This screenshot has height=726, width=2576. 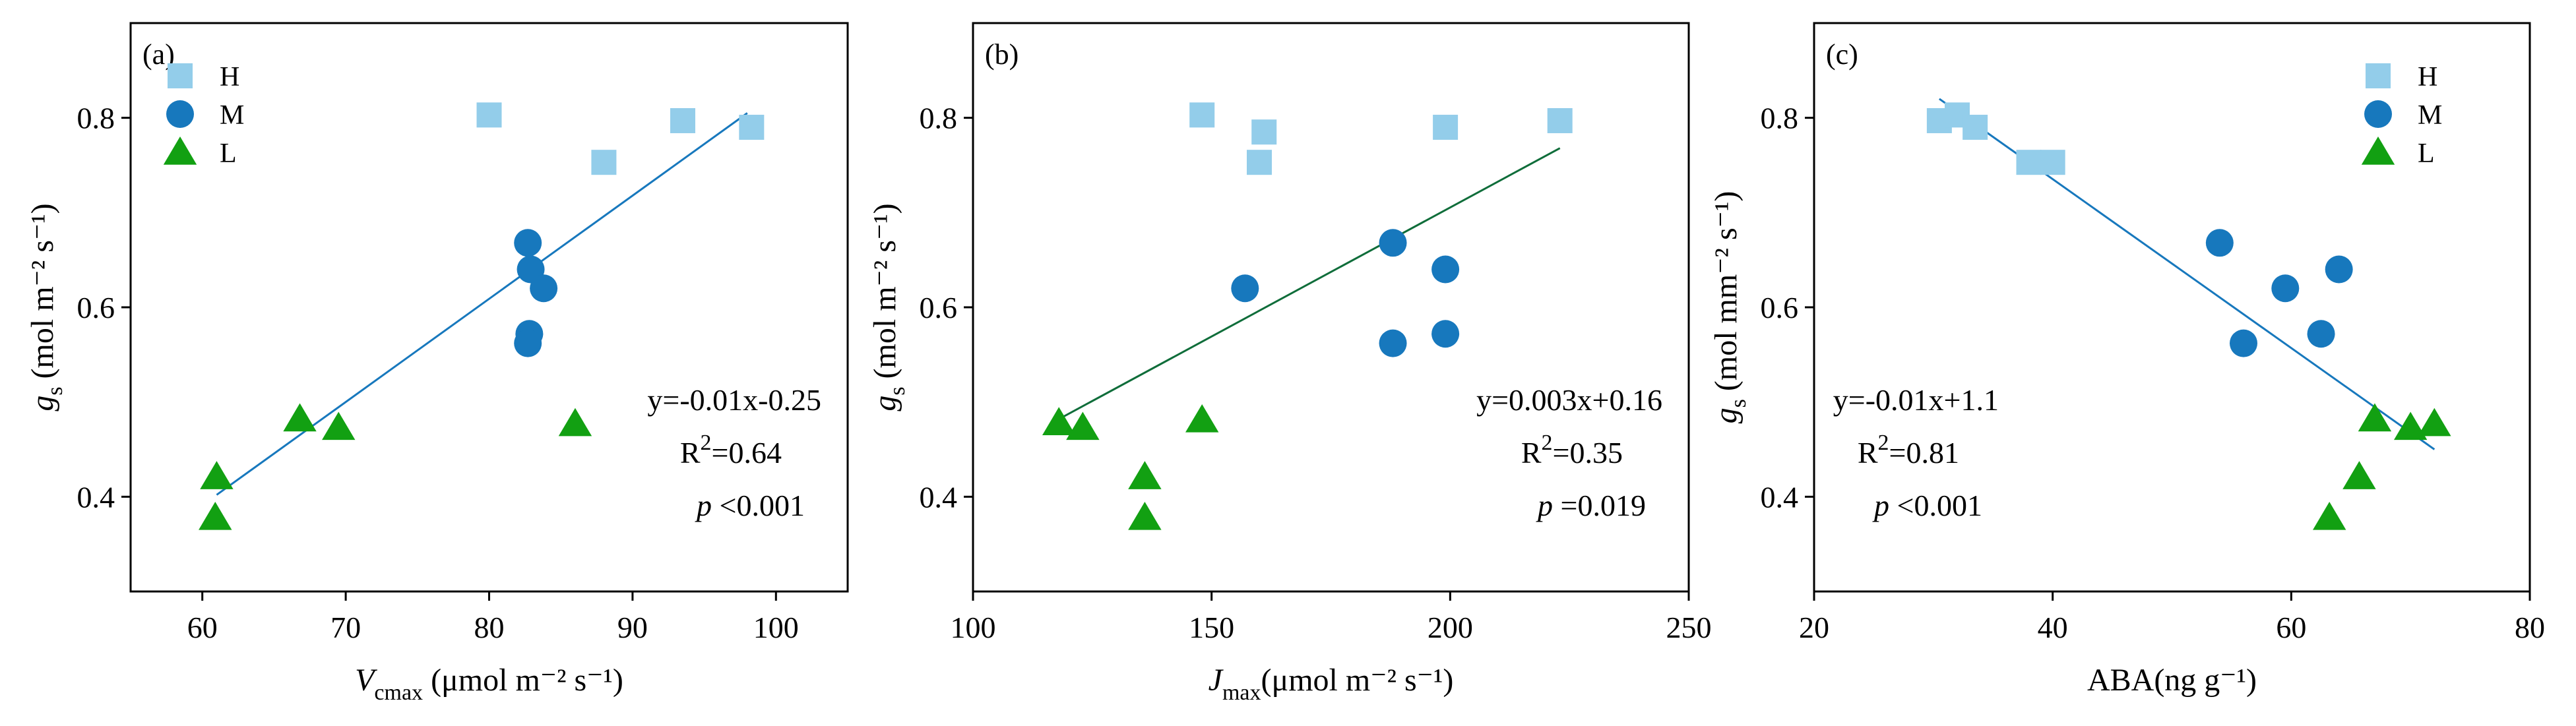 What do you see at coordinates (1689, 627) in the screenshot?
I see `x-tick-label: 250` at bounding box center [1689, 627].